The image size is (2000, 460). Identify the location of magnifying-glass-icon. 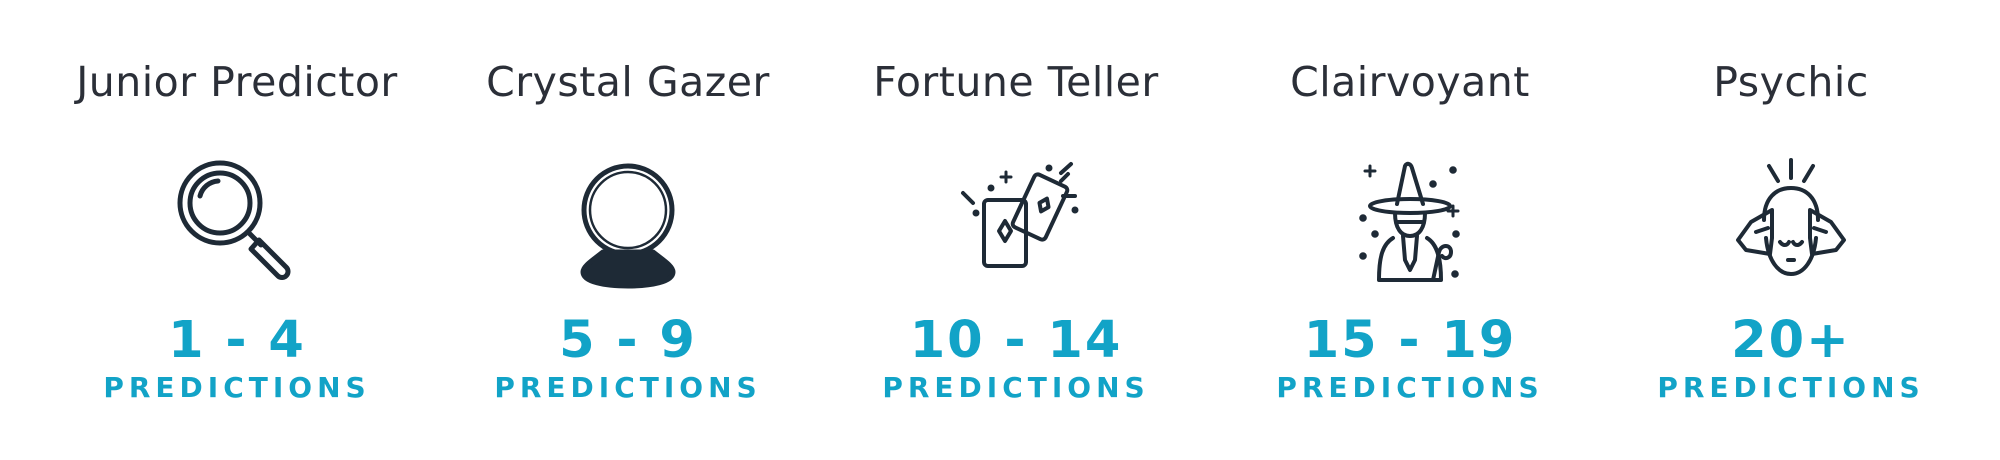
(237, 223).